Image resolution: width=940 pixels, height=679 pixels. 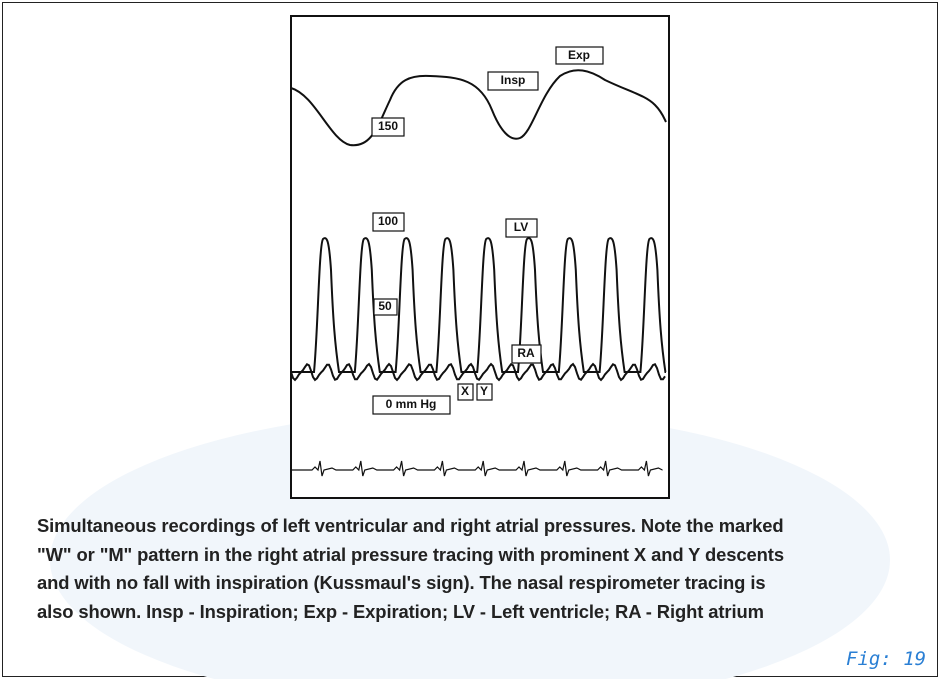 What do you see at coordinates (579, 55) in the screenshot?
I see `label: Exp` at bounding box center [579, 55].